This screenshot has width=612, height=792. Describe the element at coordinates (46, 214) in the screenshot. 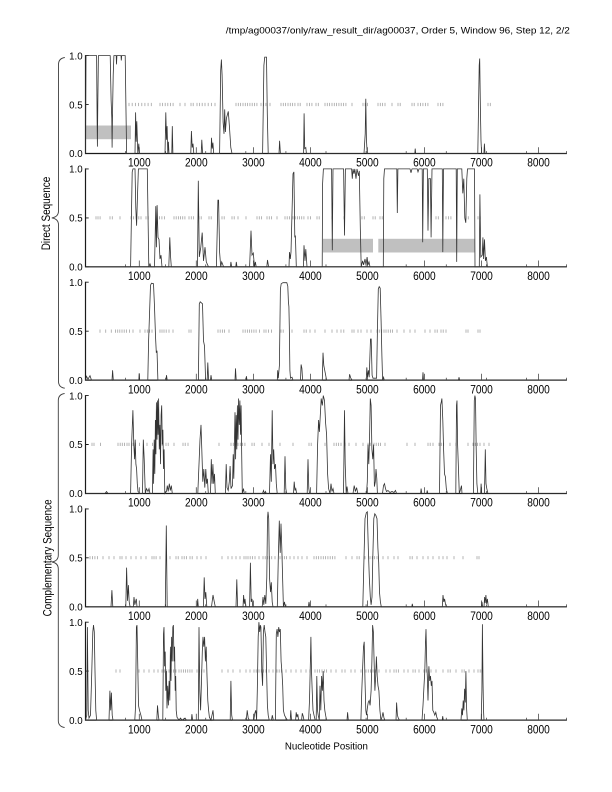

I see `svg-text: Direct Sequence` at that location.